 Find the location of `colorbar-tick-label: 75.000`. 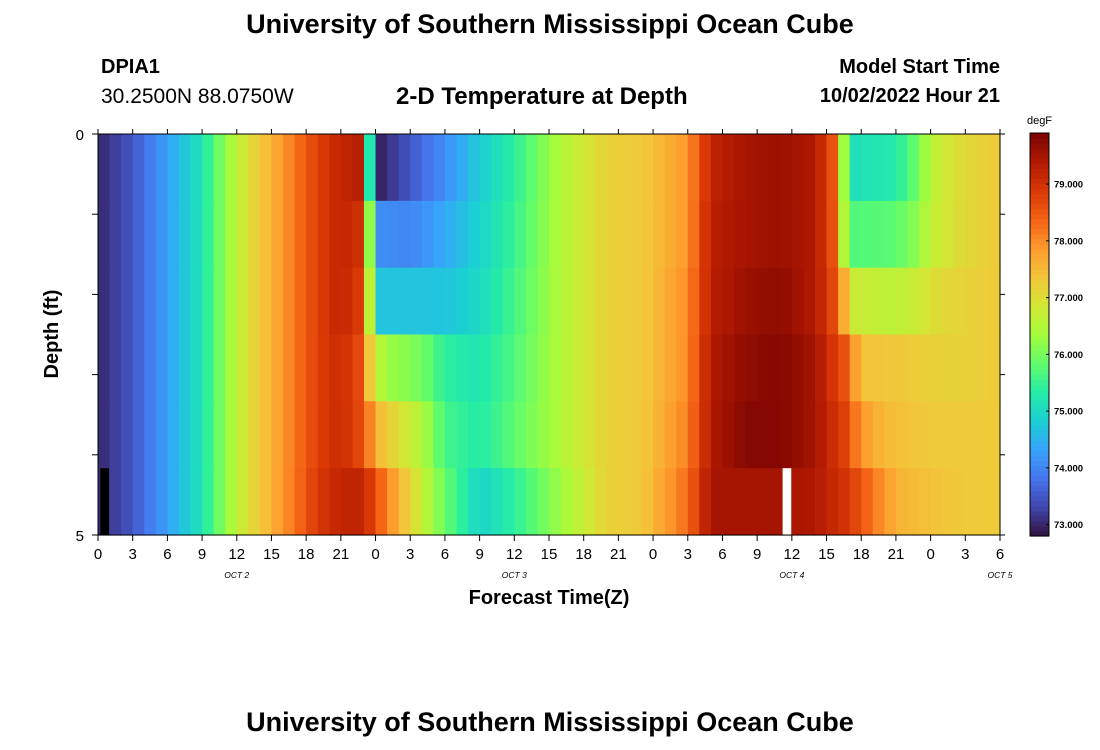

colorbar-tick-label: 75.000 is located at coordinates (1068, 412).